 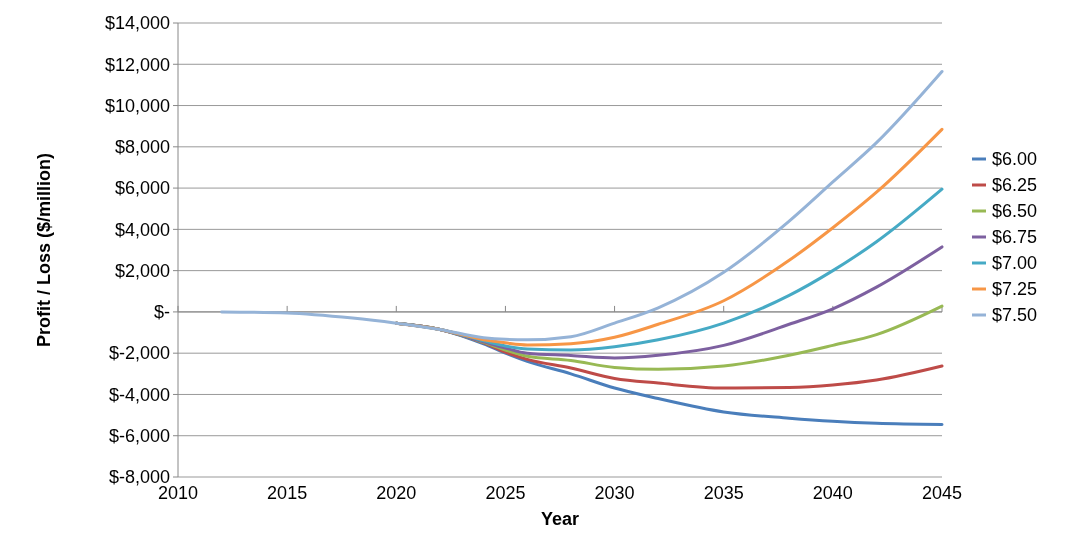 I want to click on legend-label: $6.50, so click(x=1015, y=211).